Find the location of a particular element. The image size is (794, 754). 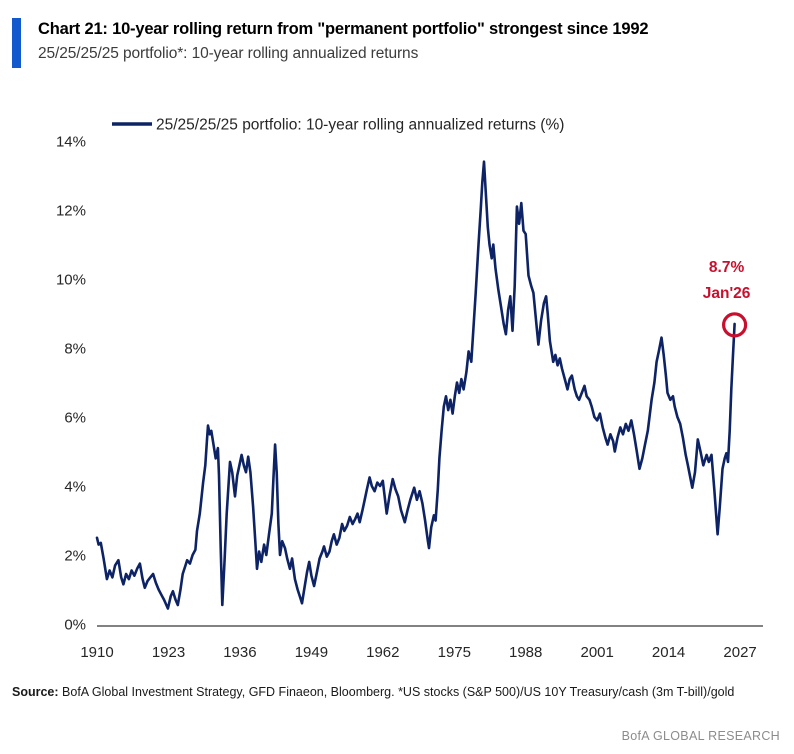

title-accent-bar is located at coordinates (16, 43).